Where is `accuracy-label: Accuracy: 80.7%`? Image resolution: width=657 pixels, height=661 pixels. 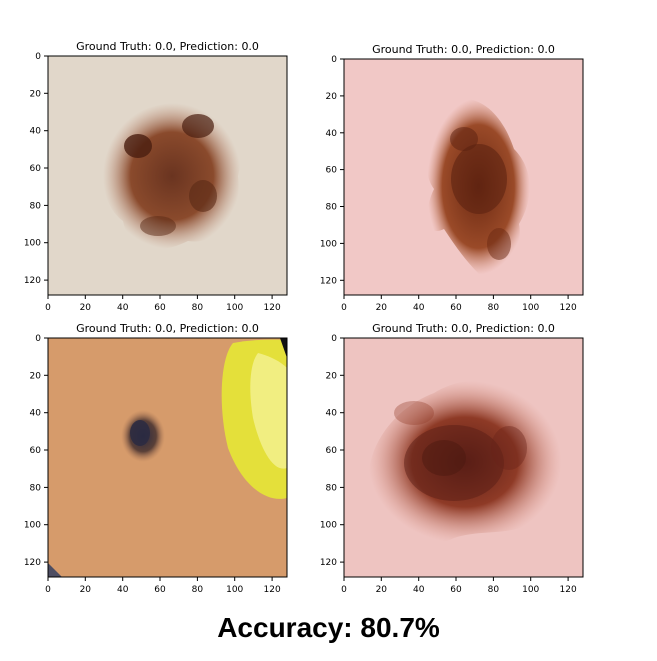
accuracy-label: Accuracy: 80.7% is located at coordinates (328, 627).